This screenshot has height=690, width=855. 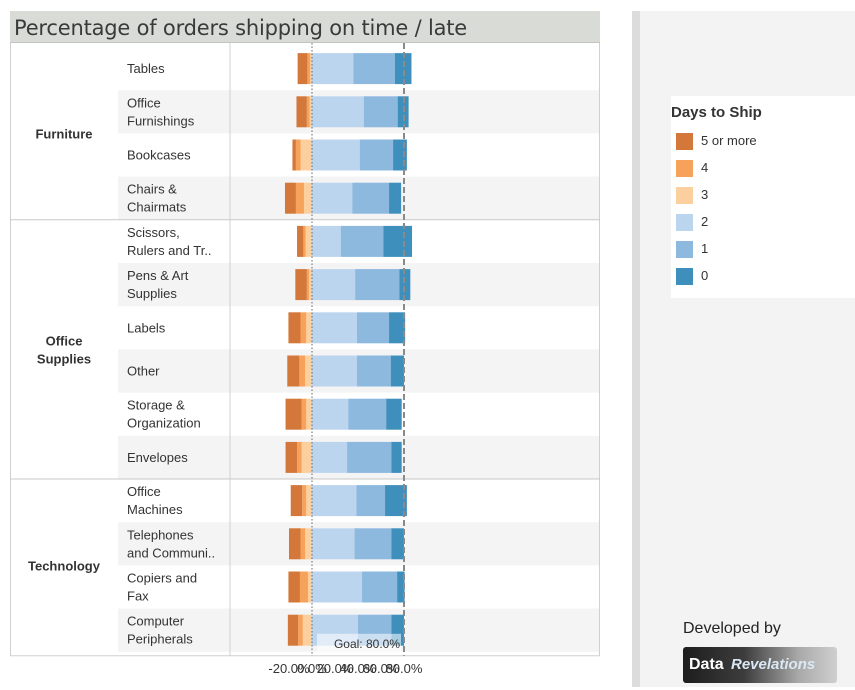 I want to click on legend-item-5-or-more: 5 or more, so click(x=761, y=141).